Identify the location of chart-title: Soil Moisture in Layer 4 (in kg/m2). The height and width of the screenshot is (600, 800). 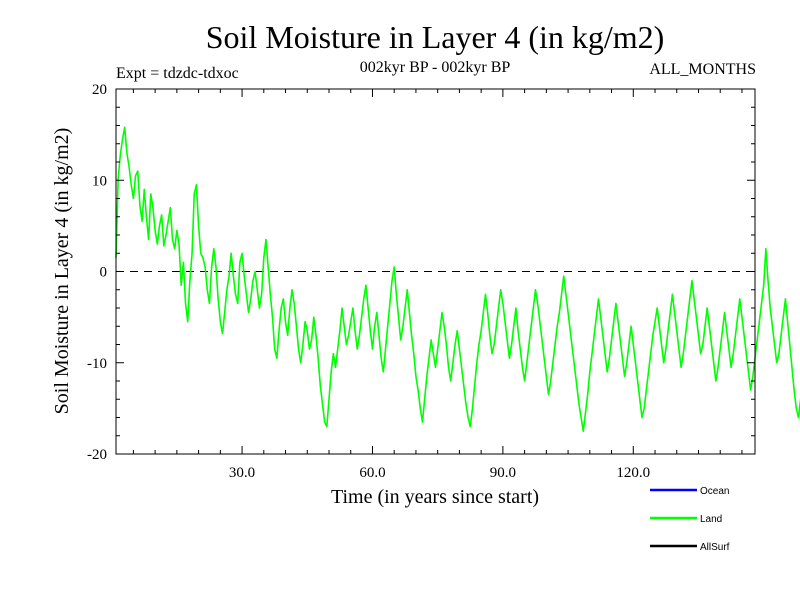
(435, 37).